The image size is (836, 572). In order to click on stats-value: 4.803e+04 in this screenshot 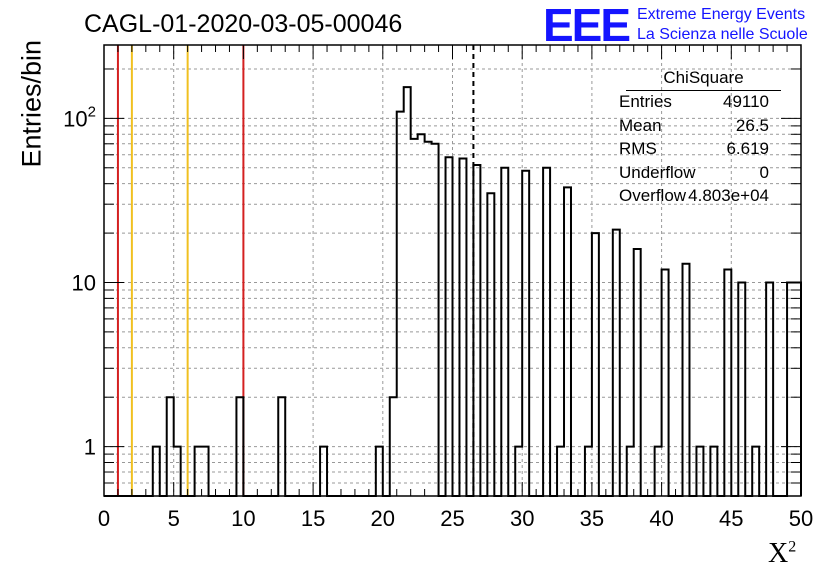, I will do `click(728, 195)`.